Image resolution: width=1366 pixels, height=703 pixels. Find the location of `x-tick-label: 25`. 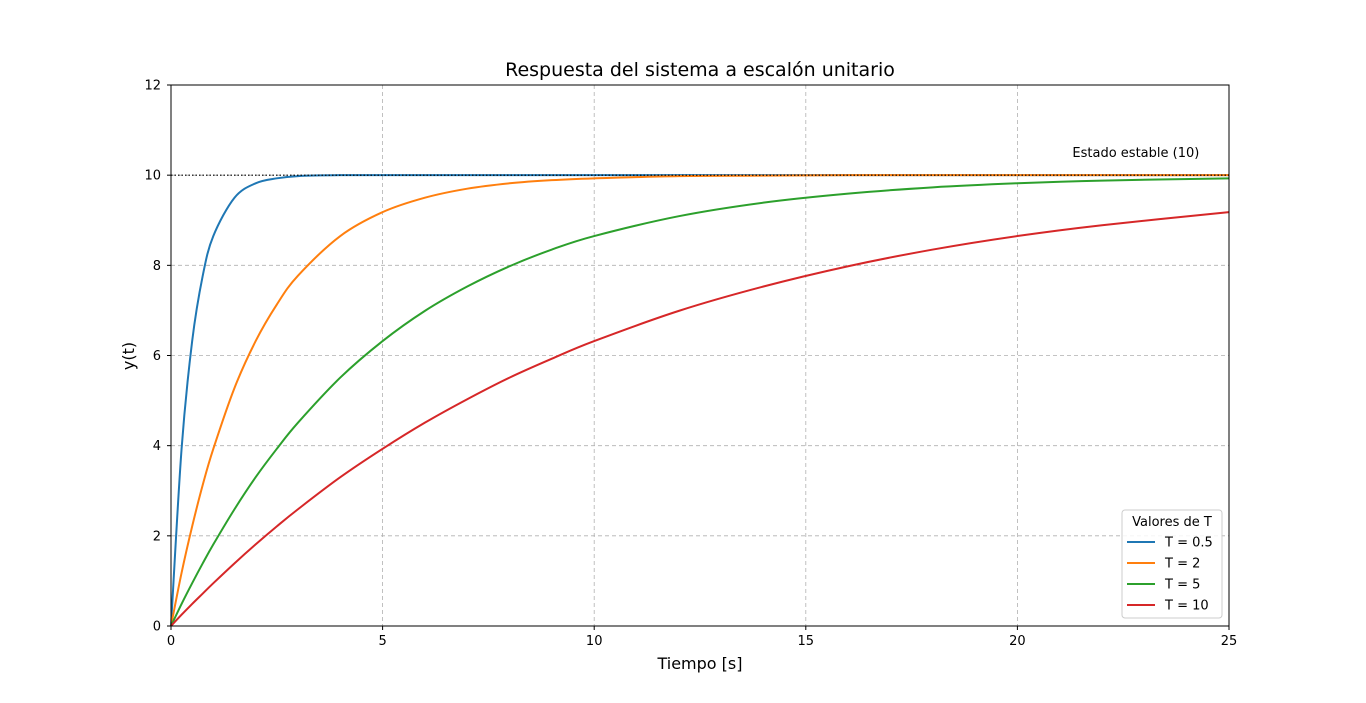

x-tick-label: 25 is located at coordinates (1229, 641).